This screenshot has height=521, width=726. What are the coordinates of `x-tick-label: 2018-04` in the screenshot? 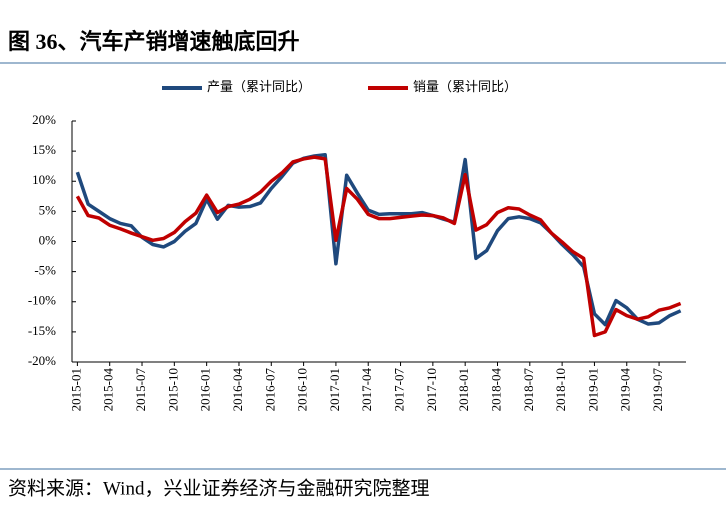 It's located at (495, 390).